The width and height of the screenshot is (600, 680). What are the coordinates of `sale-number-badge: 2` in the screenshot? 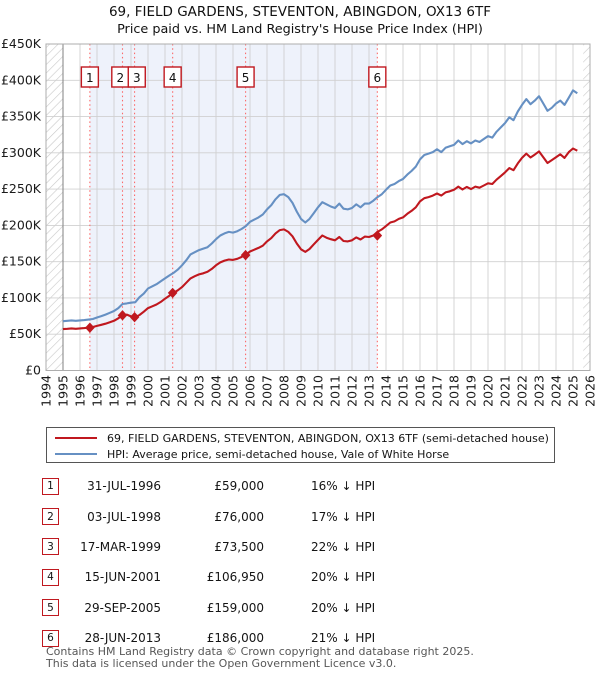 It's located at (50, 517).